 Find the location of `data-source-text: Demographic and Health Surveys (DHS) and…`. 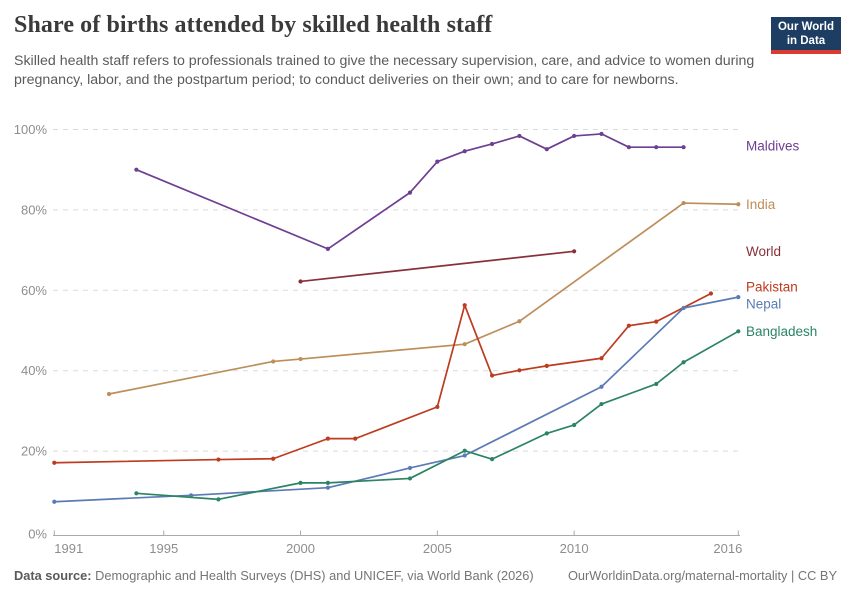

data-source-text: Demographic and Health Surveys (DHS) and… is located at coordinates (312, 575).